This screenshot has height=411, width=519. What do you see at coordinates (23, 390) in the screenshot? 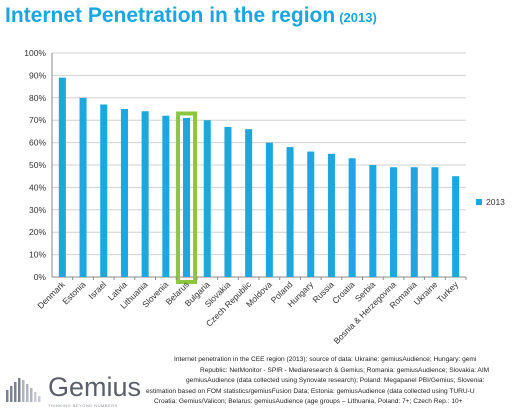
I see `gemius-logo-icon` at bounding box center [23, 390].